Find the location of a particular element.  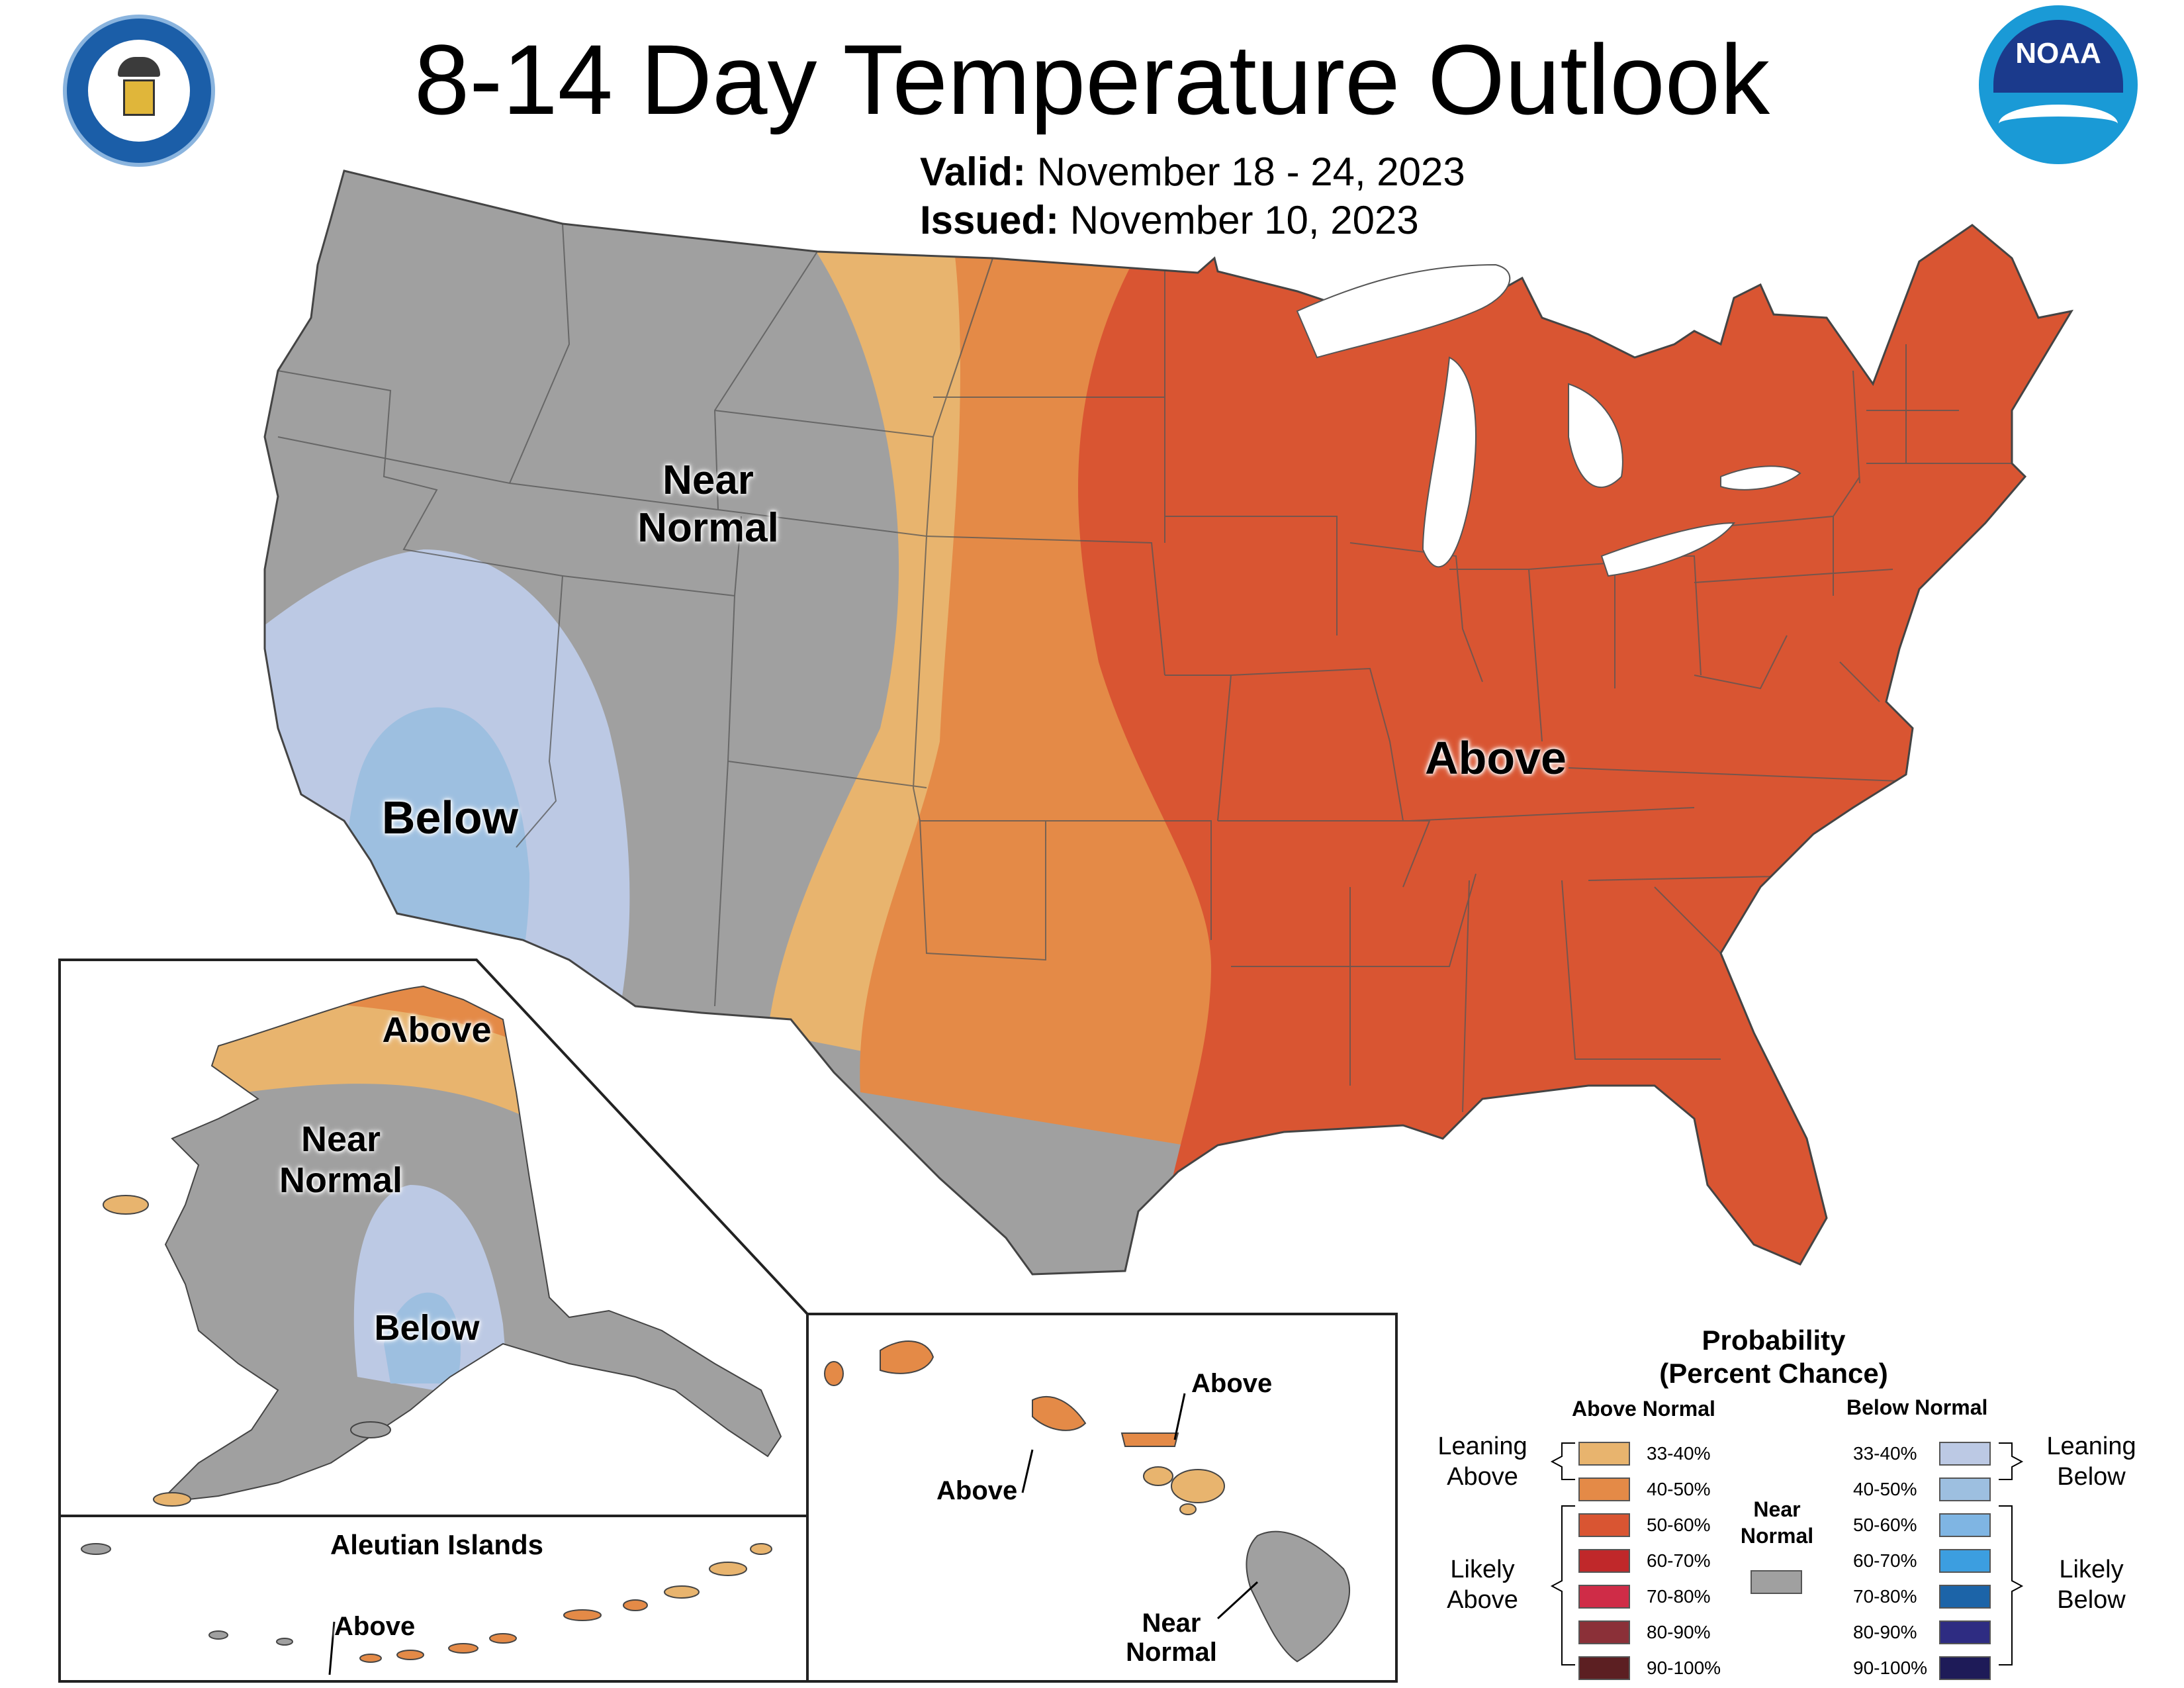

valid-line: Valid: November 18 - 24, 2023 is located at coordinates (1192, 172).